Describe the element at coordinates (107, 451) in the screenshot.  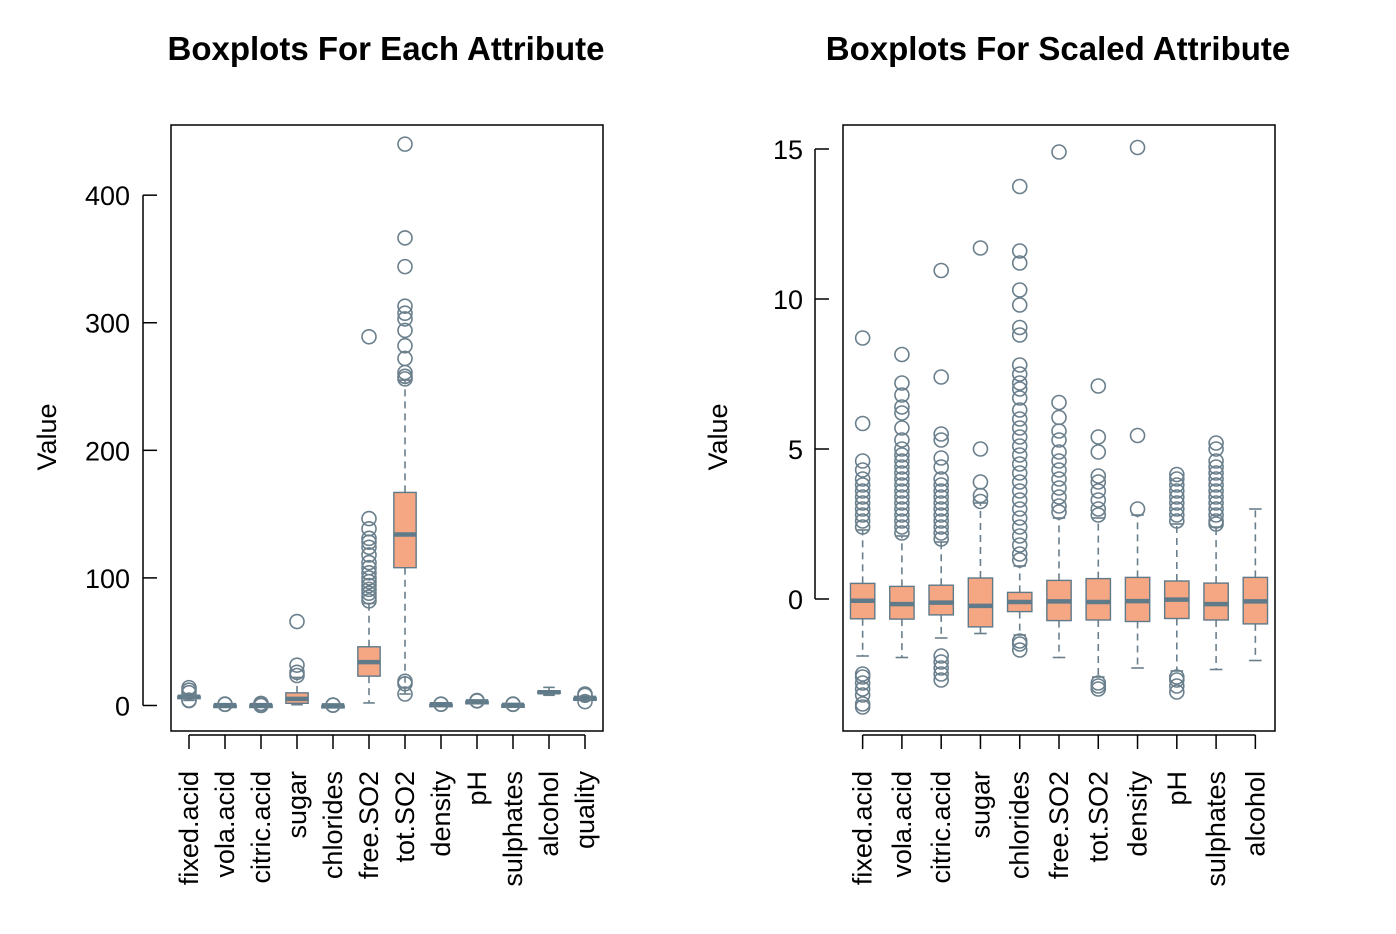
I see `y-tick-label: 200` at that location.